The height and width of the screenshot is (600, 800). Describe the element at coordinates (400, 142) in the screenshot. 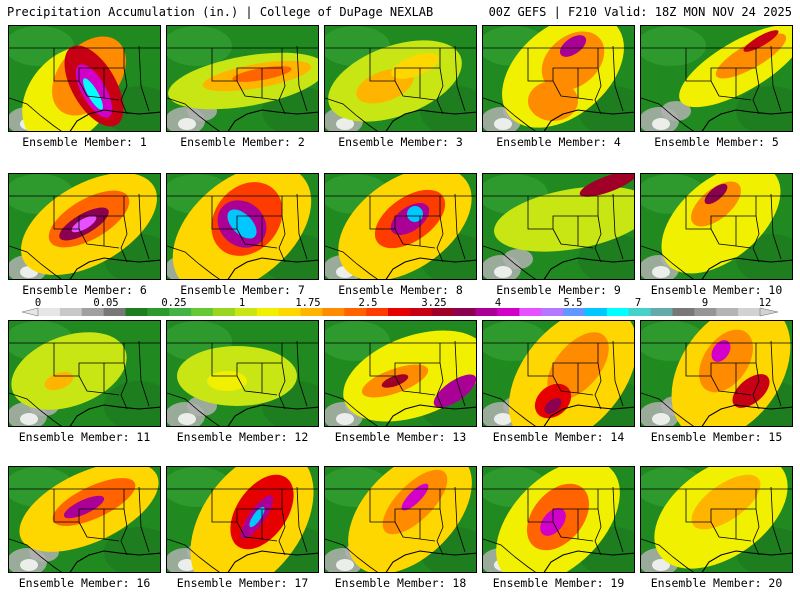

I see `ensemble-member-label: Ensemble Member: 3` at that location.